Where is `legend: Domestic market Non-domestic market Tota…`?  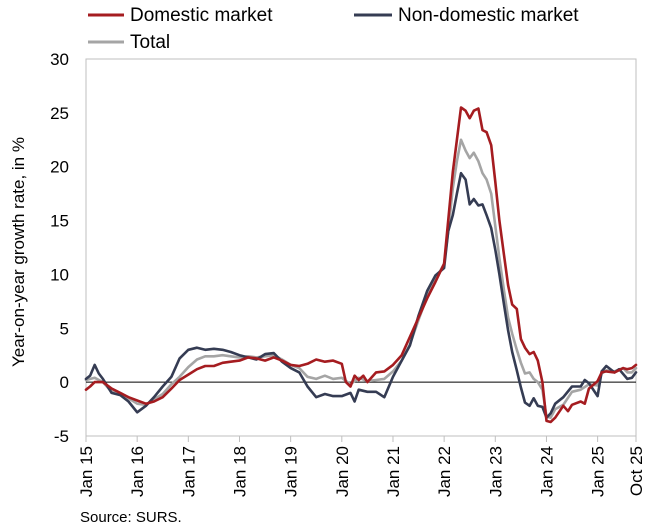 legend: Domestic market Non-domestic market Tota… is located at coordinates (333, 29).